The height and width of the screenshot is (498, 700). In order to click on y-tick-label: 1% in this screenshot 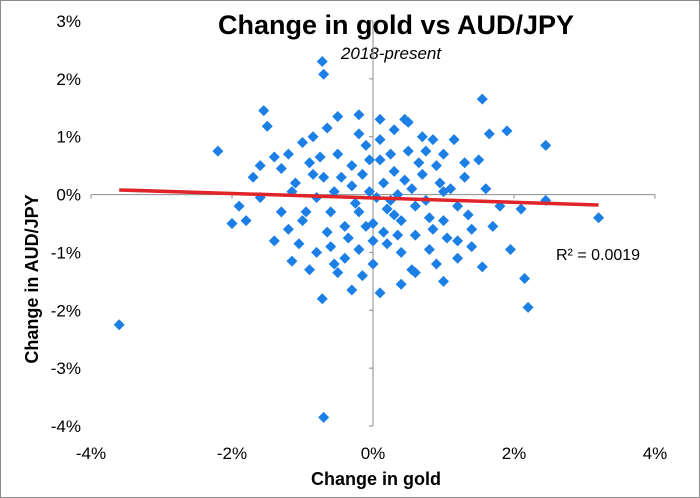, I will do `click(68, 137)`.